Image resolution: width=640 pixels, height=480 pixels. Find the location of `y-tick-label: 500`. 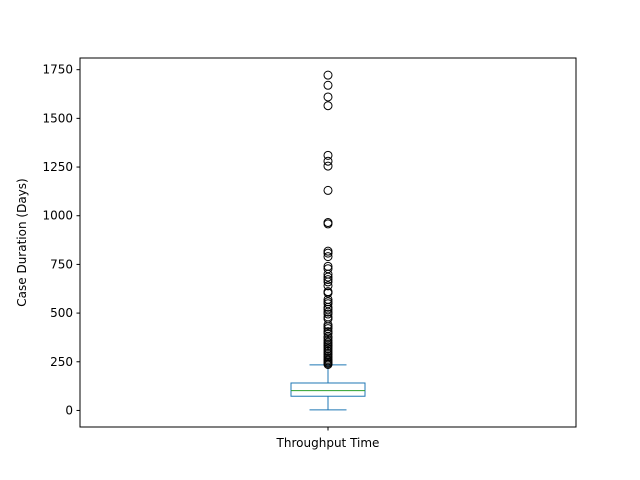

y-tick-label: 500 is located at coordinates (61, 313).